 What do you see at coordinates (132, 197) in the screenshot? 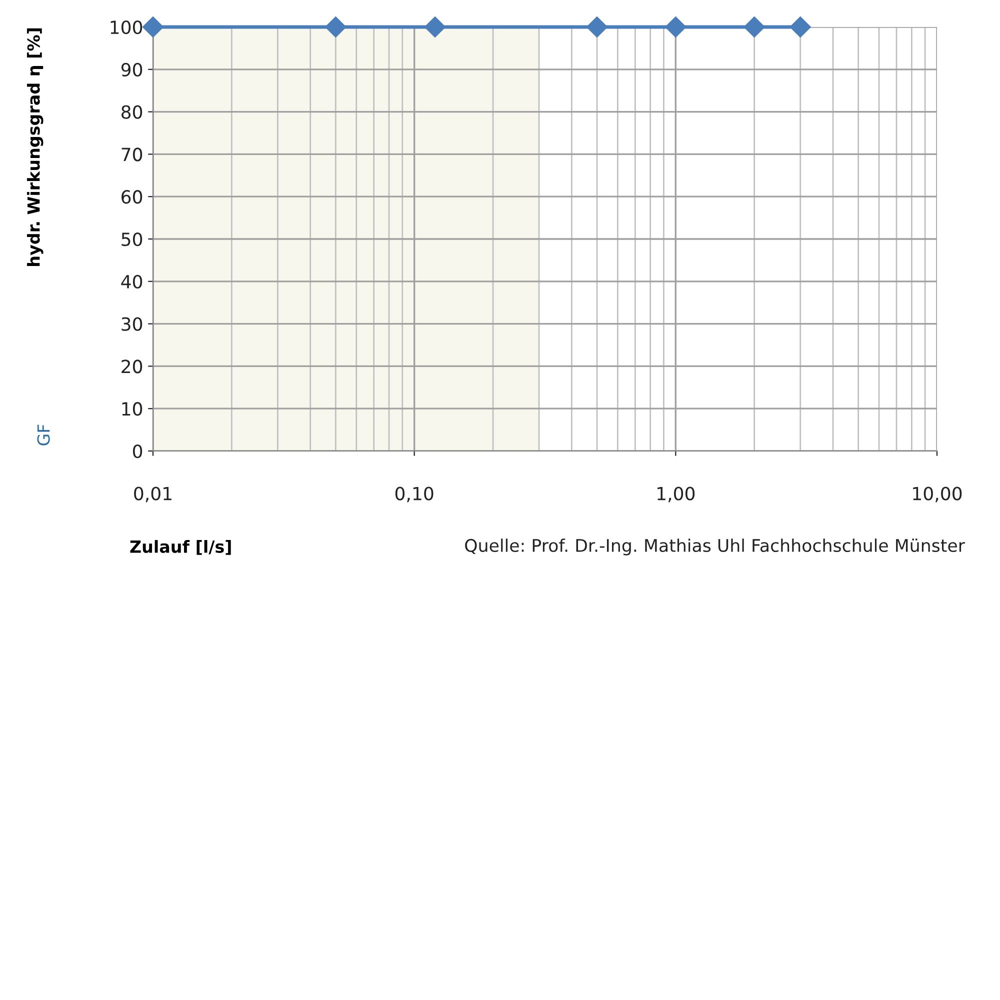
I see `y-tick-label: 60` at bounding box center [132, 197].